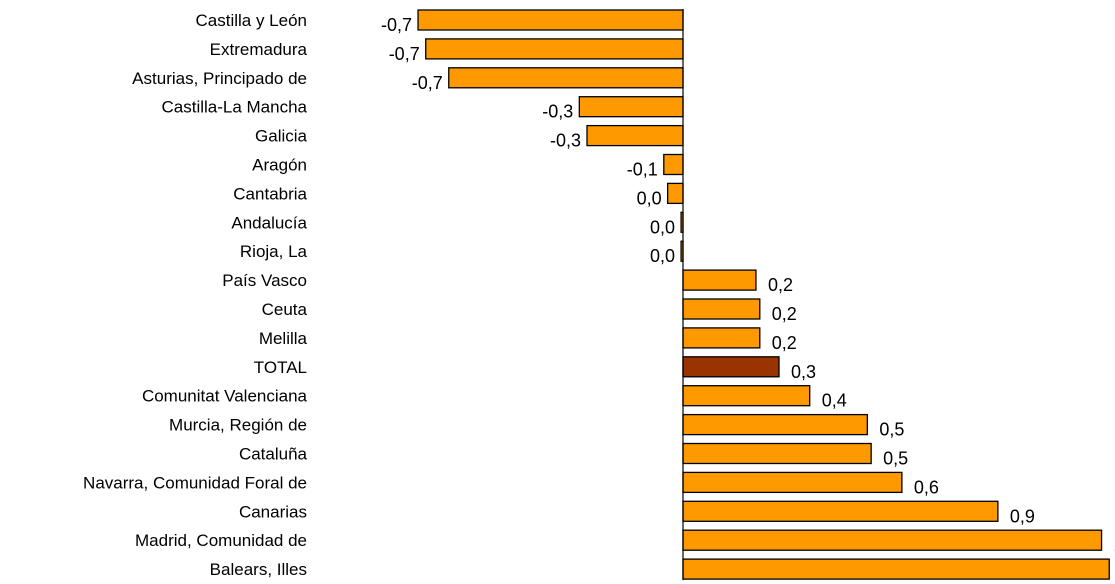 The image size is (1115, 584). Describe the element at coordinates (777, 453) in the screenshot. I see `bar-cataluna` at that location.